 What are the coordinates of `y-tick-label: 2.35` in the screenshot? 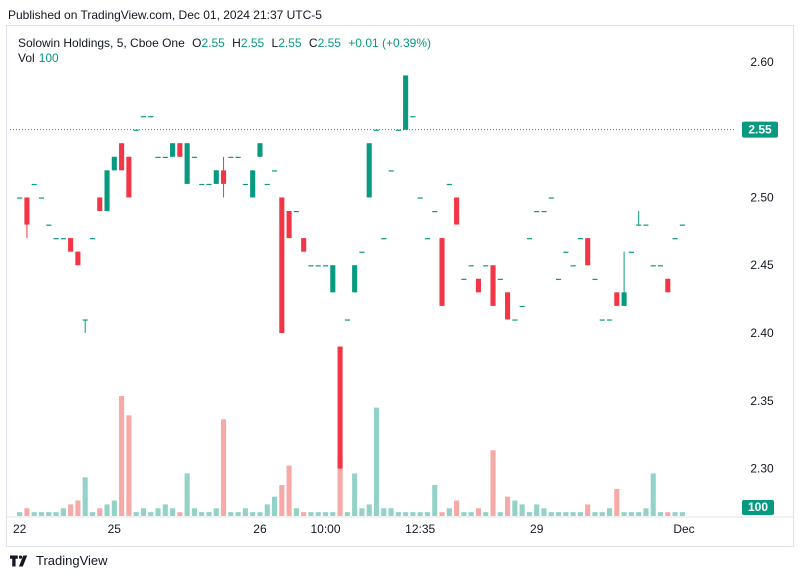 It's located at (762, 401).